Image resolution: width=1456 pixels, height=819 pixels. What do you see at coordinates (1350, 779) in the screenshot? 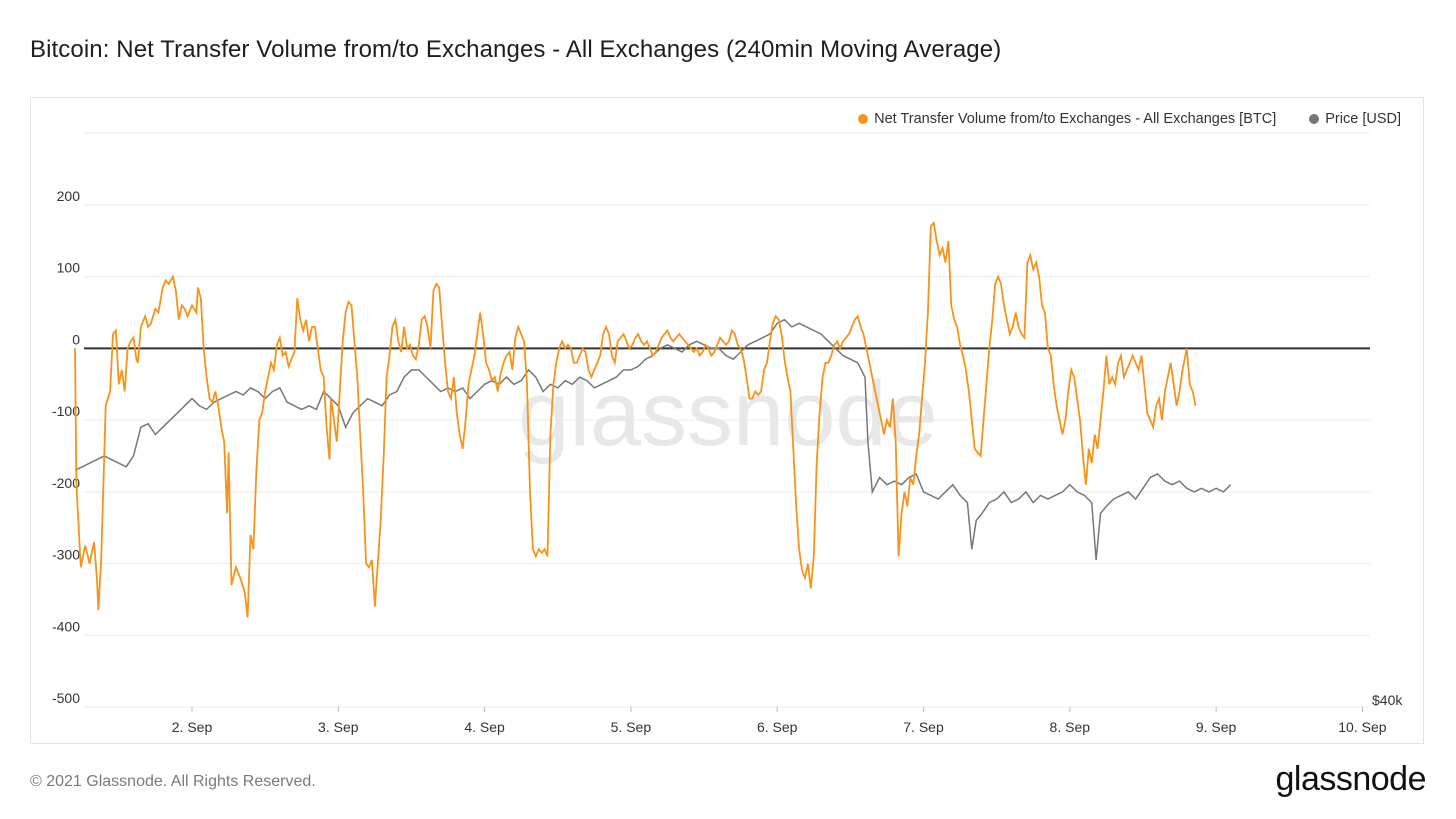
I see `brand-logo: glassnode` at bounding box center [1350, 779].